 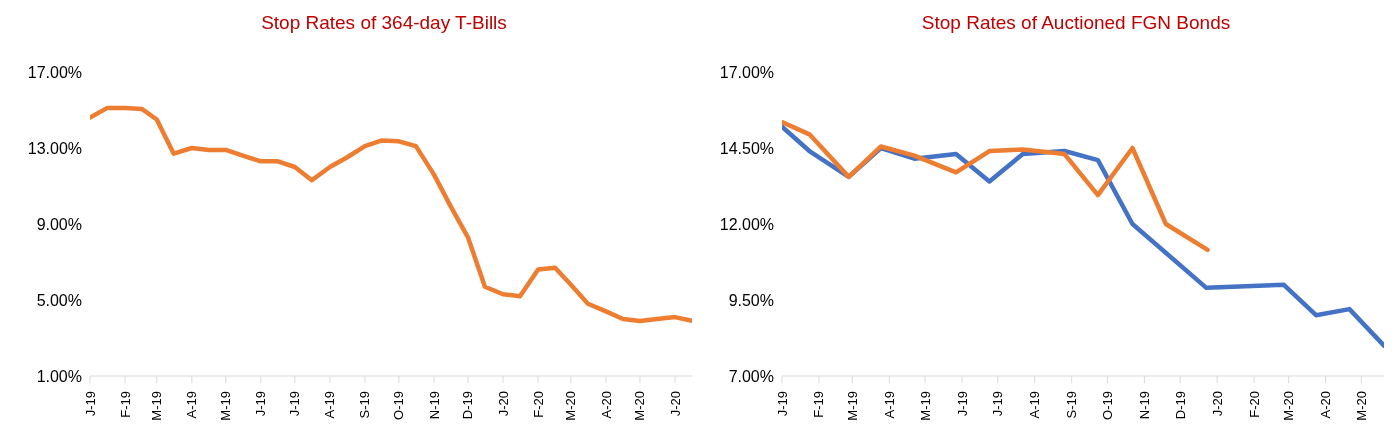 What do you see at coordinates (59, 300) in the screenshot?
I see `y-tick-label: 5.00%` at bounding box center [59, 300].